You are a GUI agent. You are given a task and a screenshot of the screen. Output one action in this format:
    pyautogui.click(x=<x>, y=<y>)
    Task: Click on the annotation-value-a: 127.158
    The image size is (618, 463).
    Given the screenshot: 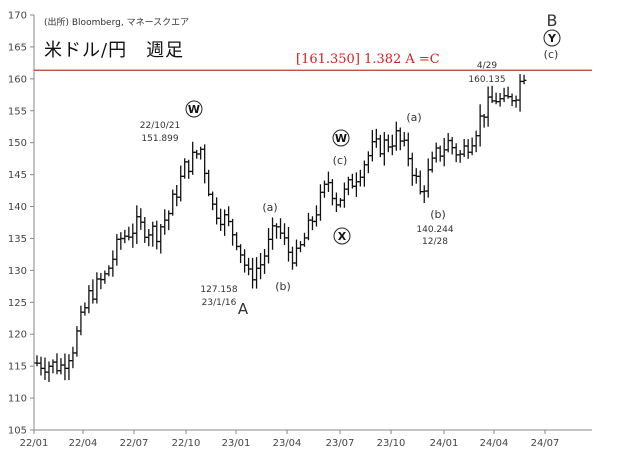 What is the action you would take?
    pyautogui.click(x=218, y=290)
    